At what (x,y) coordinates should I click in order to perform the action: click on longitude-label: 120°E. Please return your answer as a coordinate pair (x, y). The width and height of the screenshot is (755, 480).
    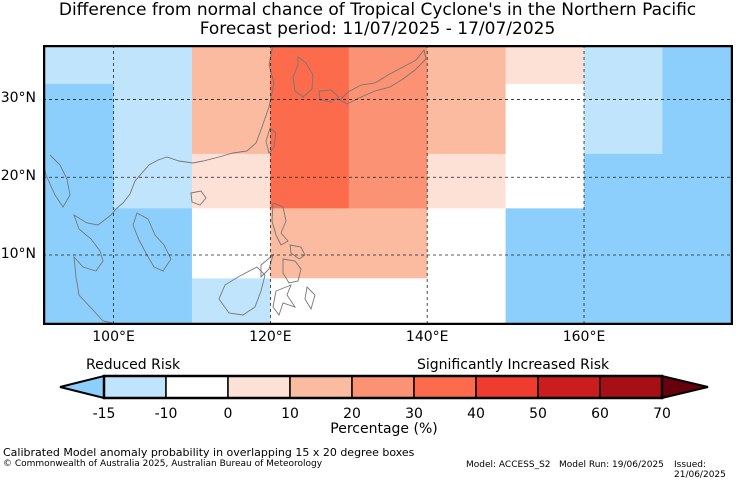
    Looking at the image, I should click on (270, 337).